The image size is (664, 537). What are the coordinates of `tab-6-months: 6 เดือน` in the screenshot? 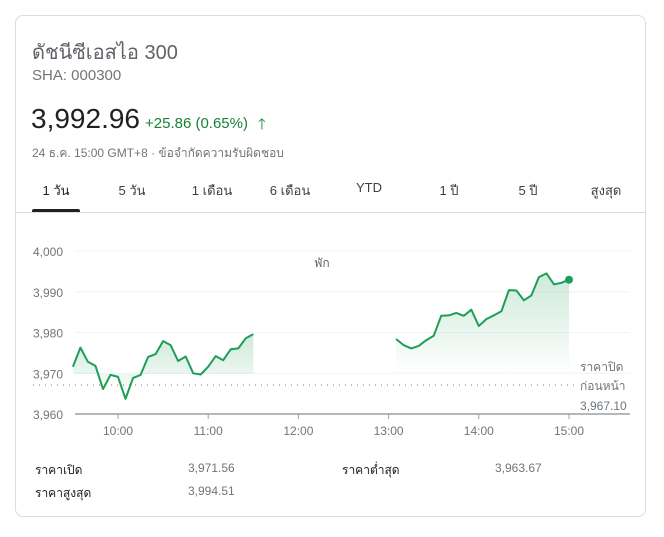 It's located at (290, 190).